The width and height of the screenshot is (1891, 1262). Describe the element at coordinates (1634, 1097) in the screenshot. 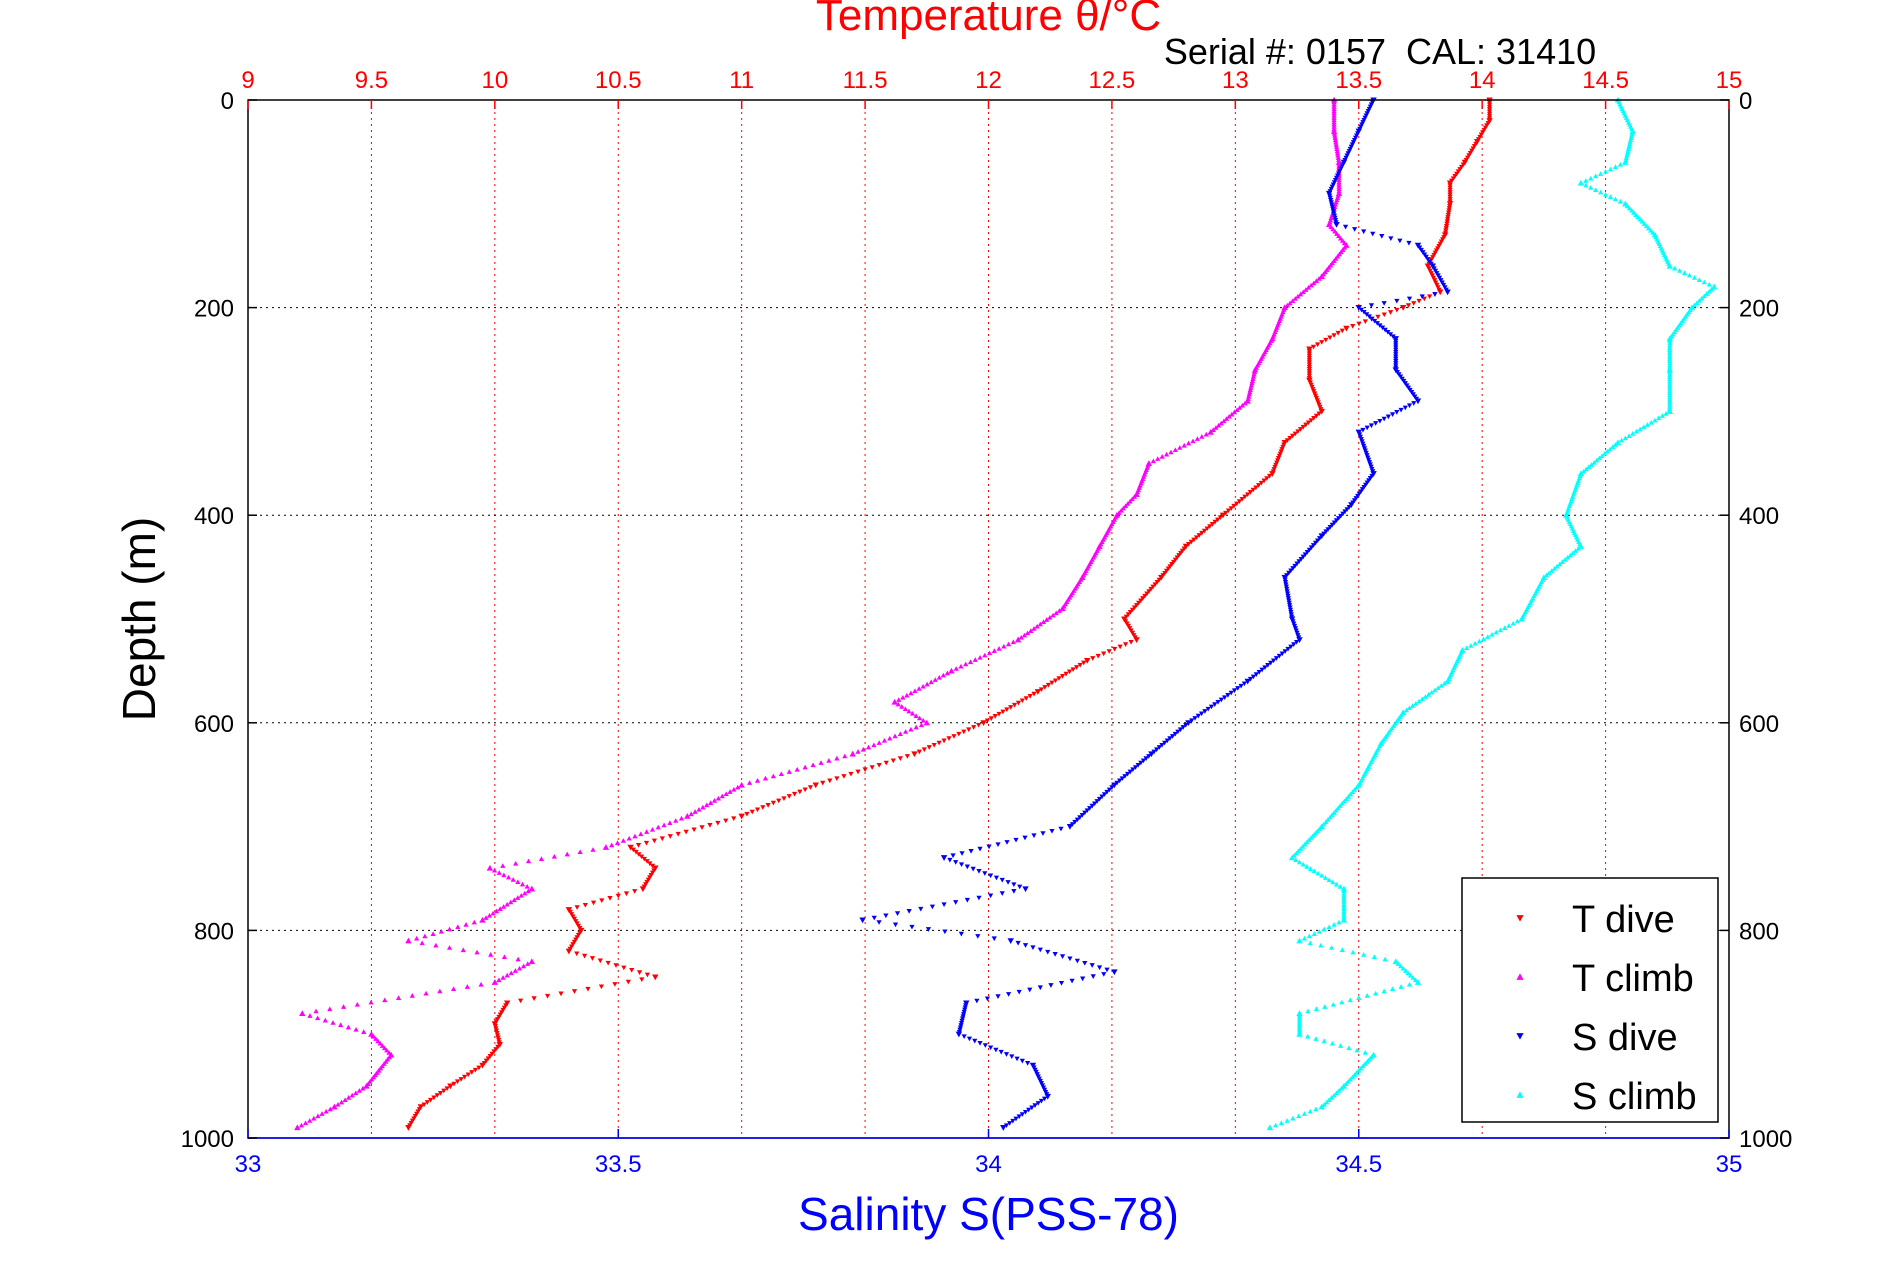

I see `legend-label: S climb` at that location.